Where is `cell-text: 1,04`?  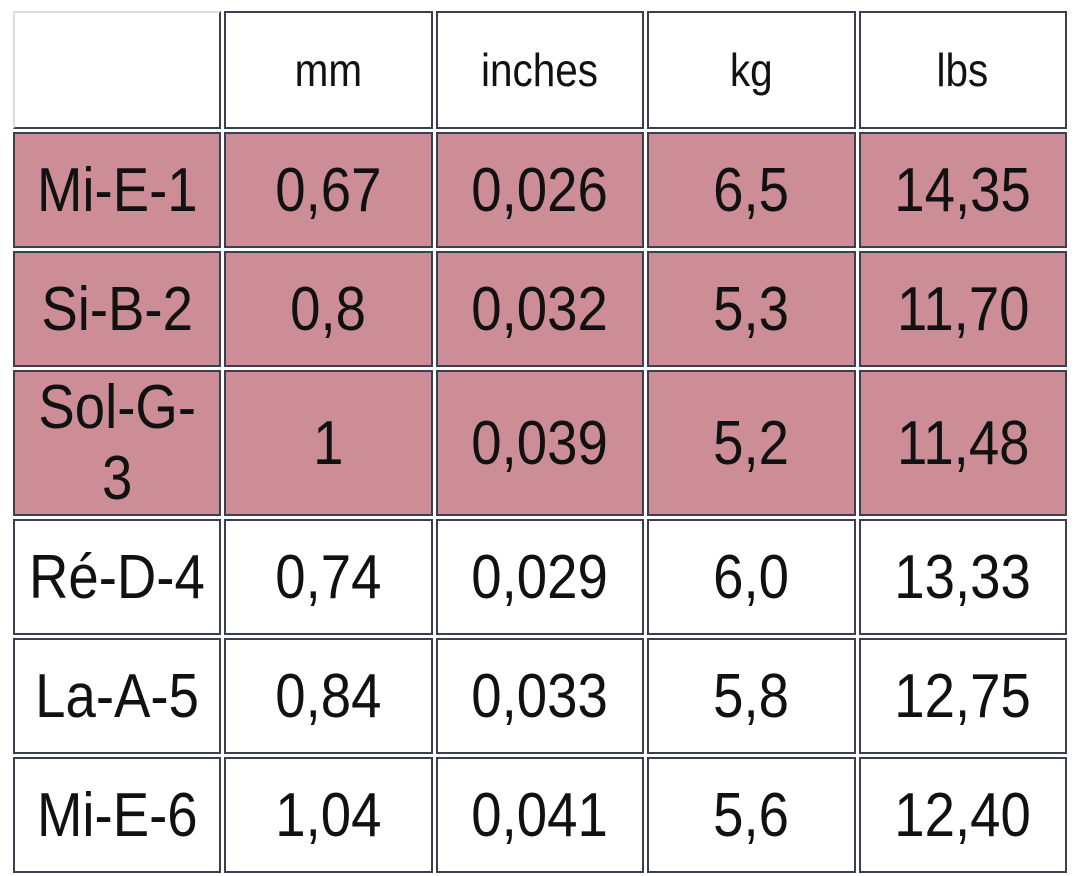 cell-text: 1,04 is located at coordinates (328, 815).